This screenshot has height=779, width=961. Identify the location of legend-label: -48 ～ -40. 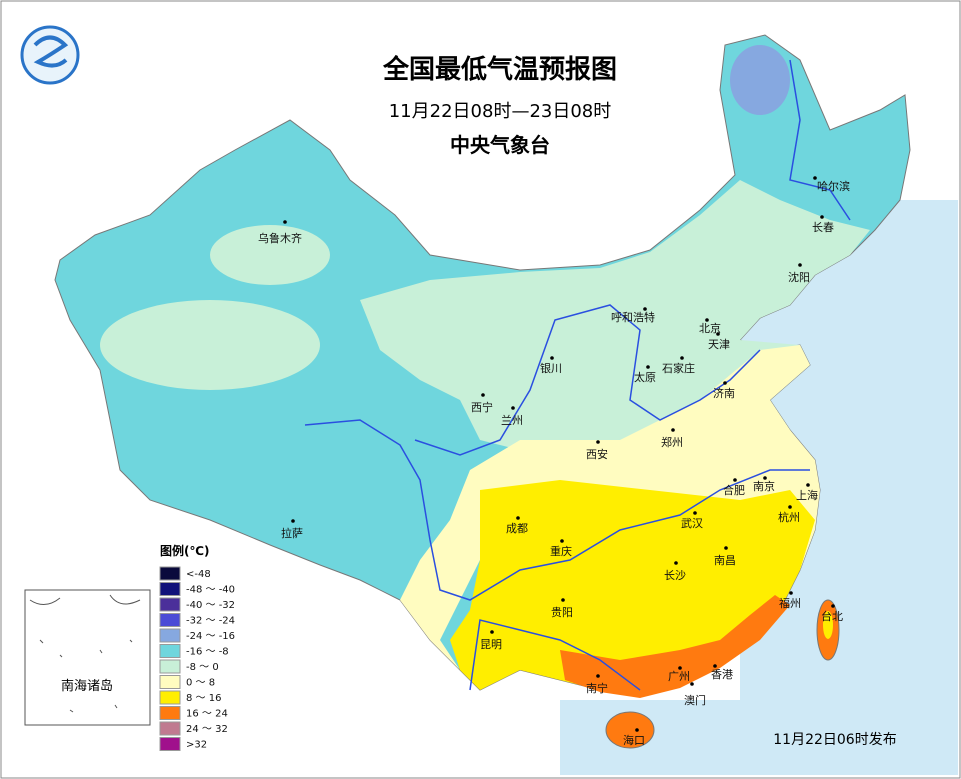
(210, 590).